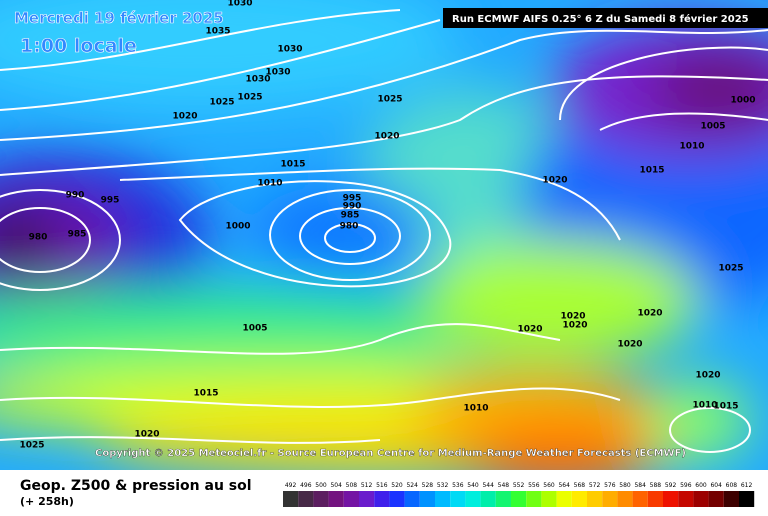 This screenshot has height=516, width=768. What do you see at coordinates (349, 227) in the screenshot?
I see `isobar-label: 980` at bounding box center [349, 227].